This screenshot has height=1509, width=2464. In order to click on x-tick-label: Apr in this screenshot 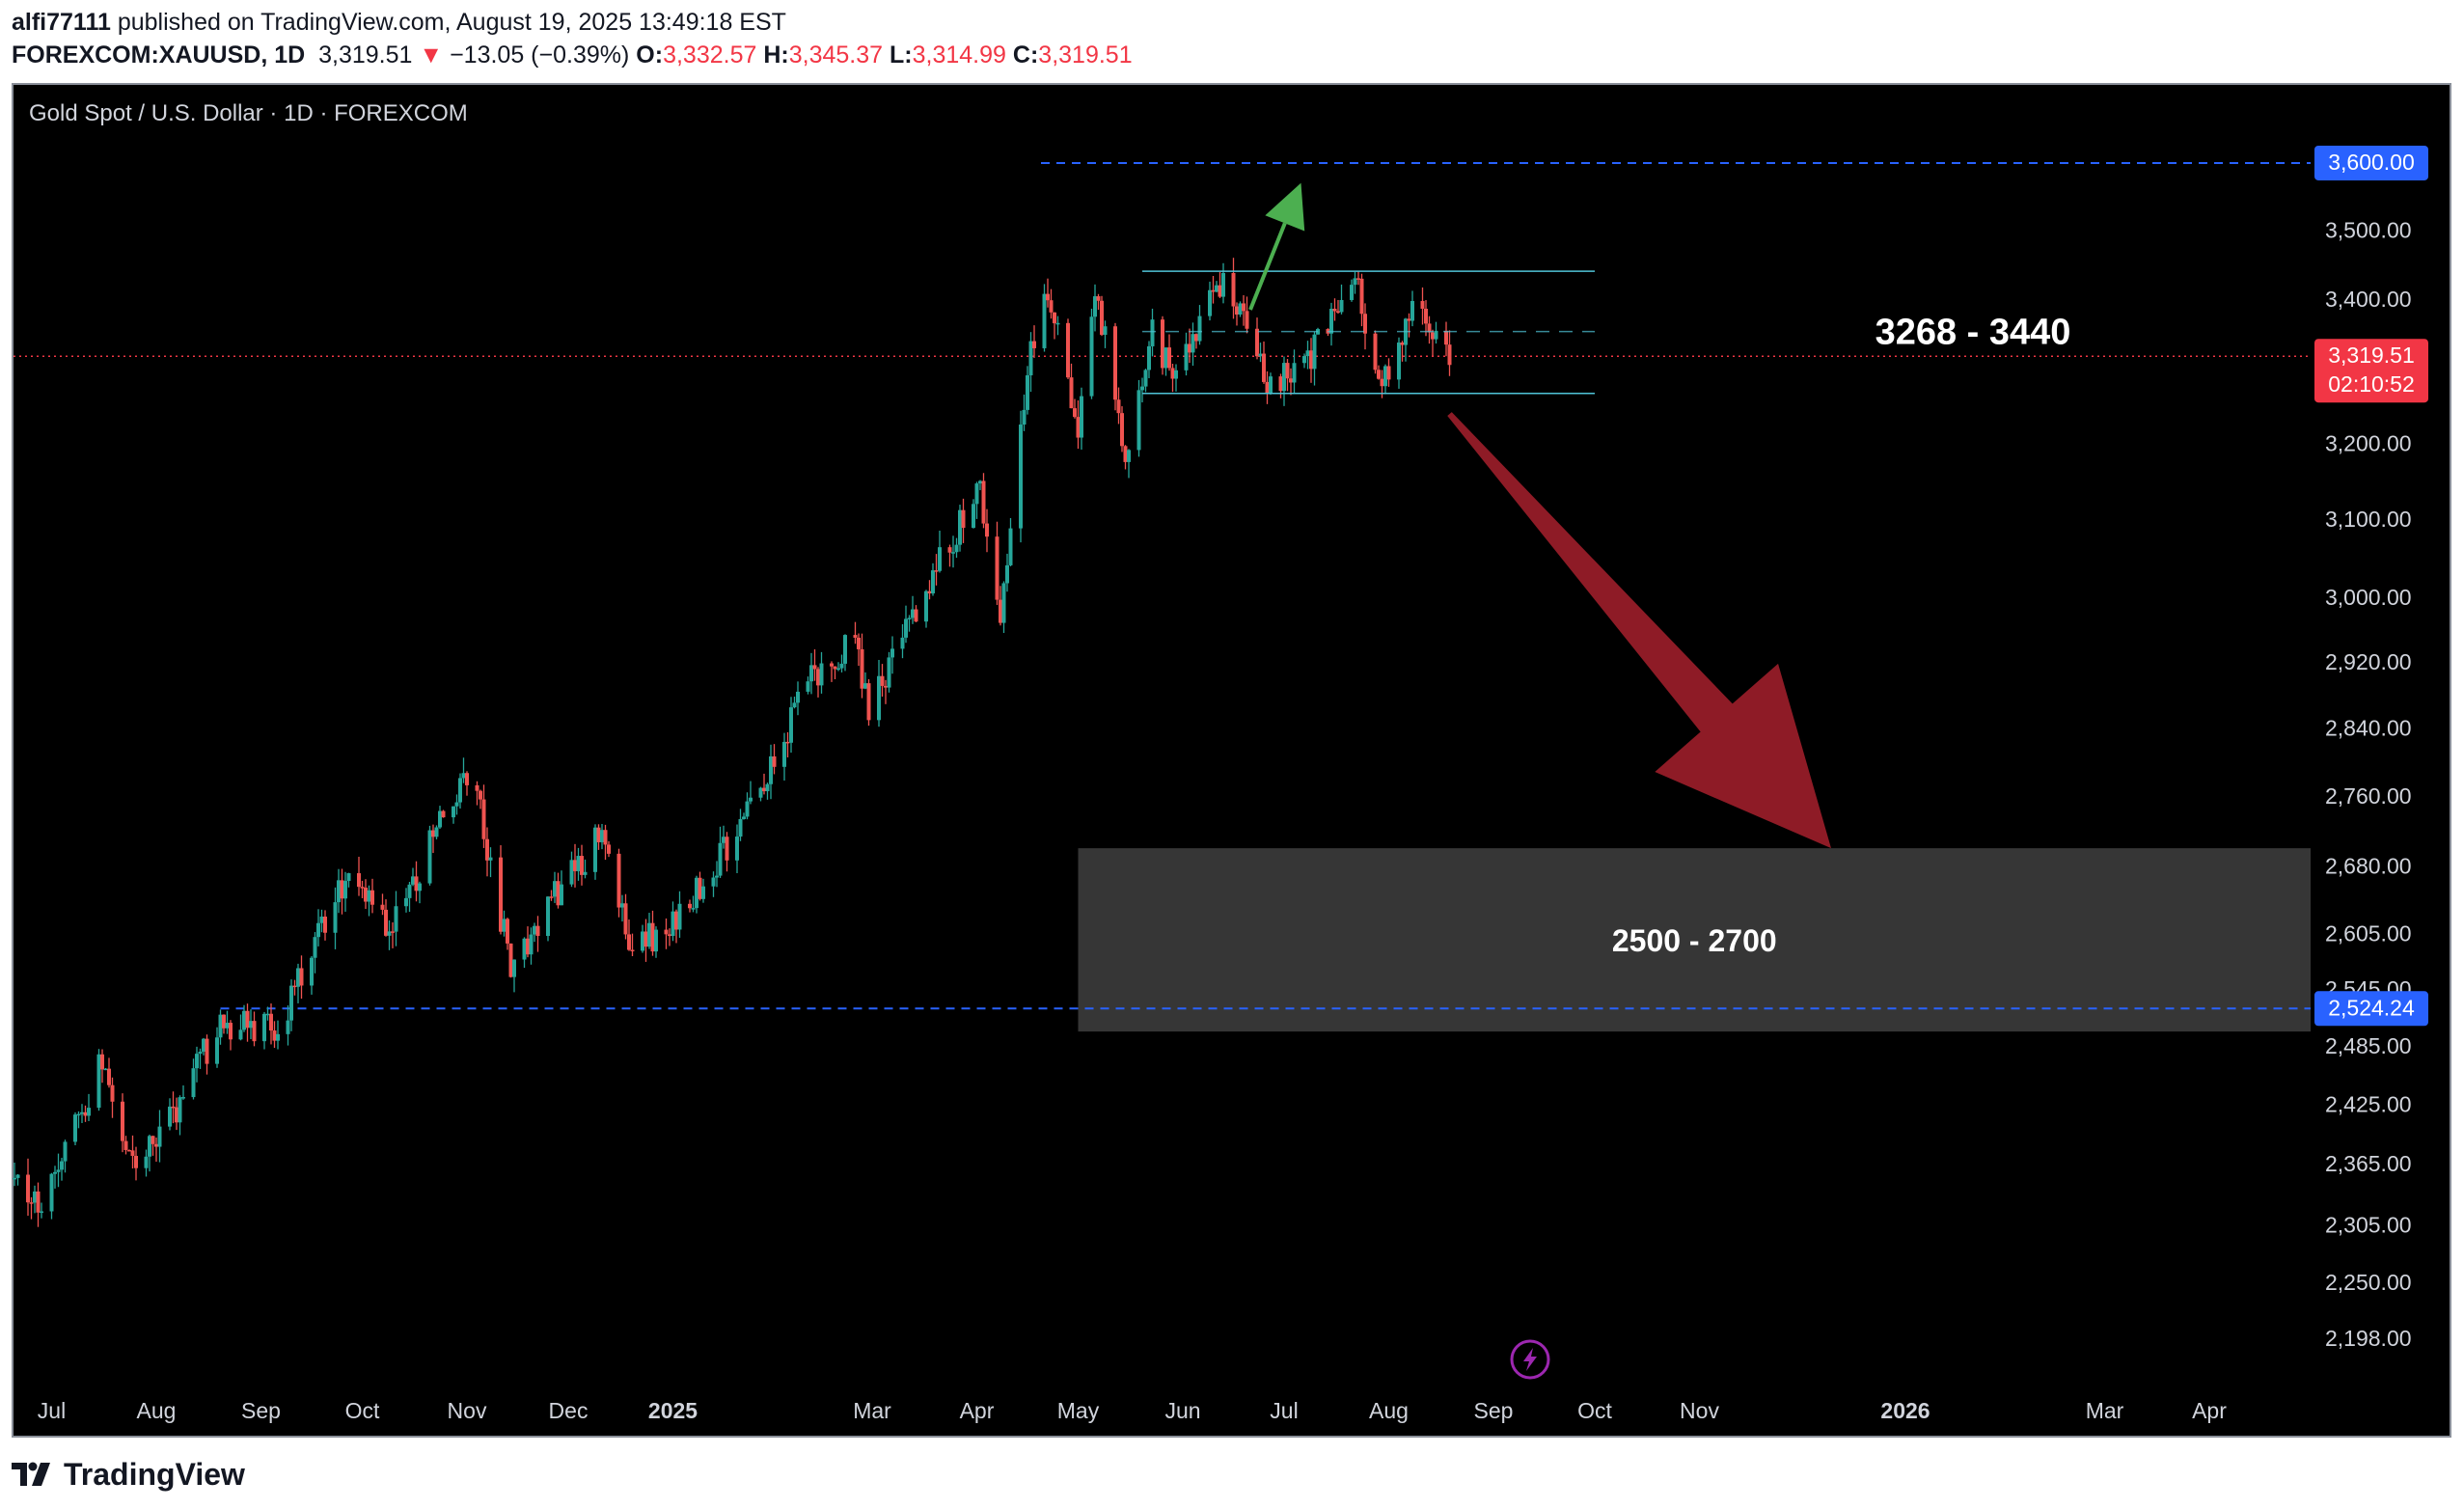, I will do `click(2209, 1410)`.